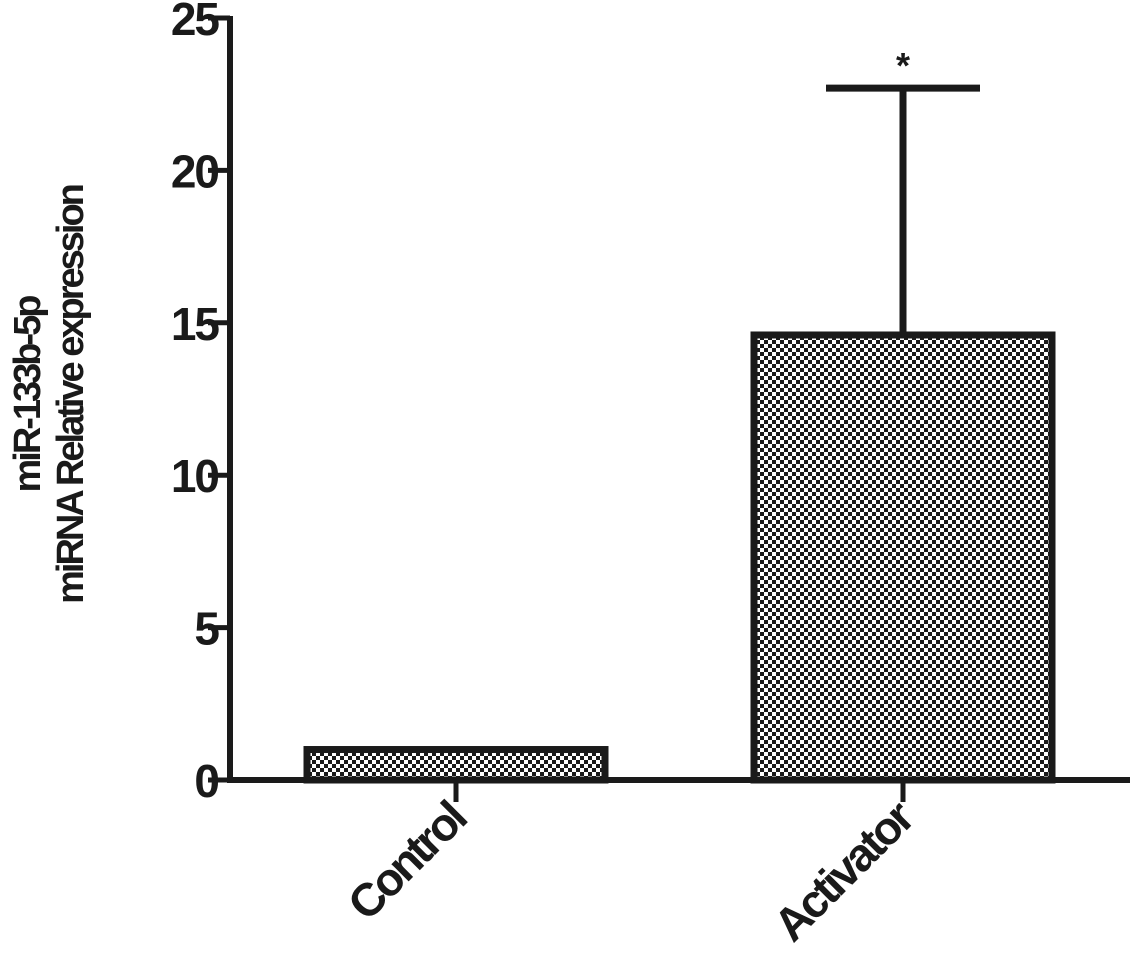  Describe the element at coordinates (195, 476) in the screenshot. I see `y-tick-label: 10` at that location.